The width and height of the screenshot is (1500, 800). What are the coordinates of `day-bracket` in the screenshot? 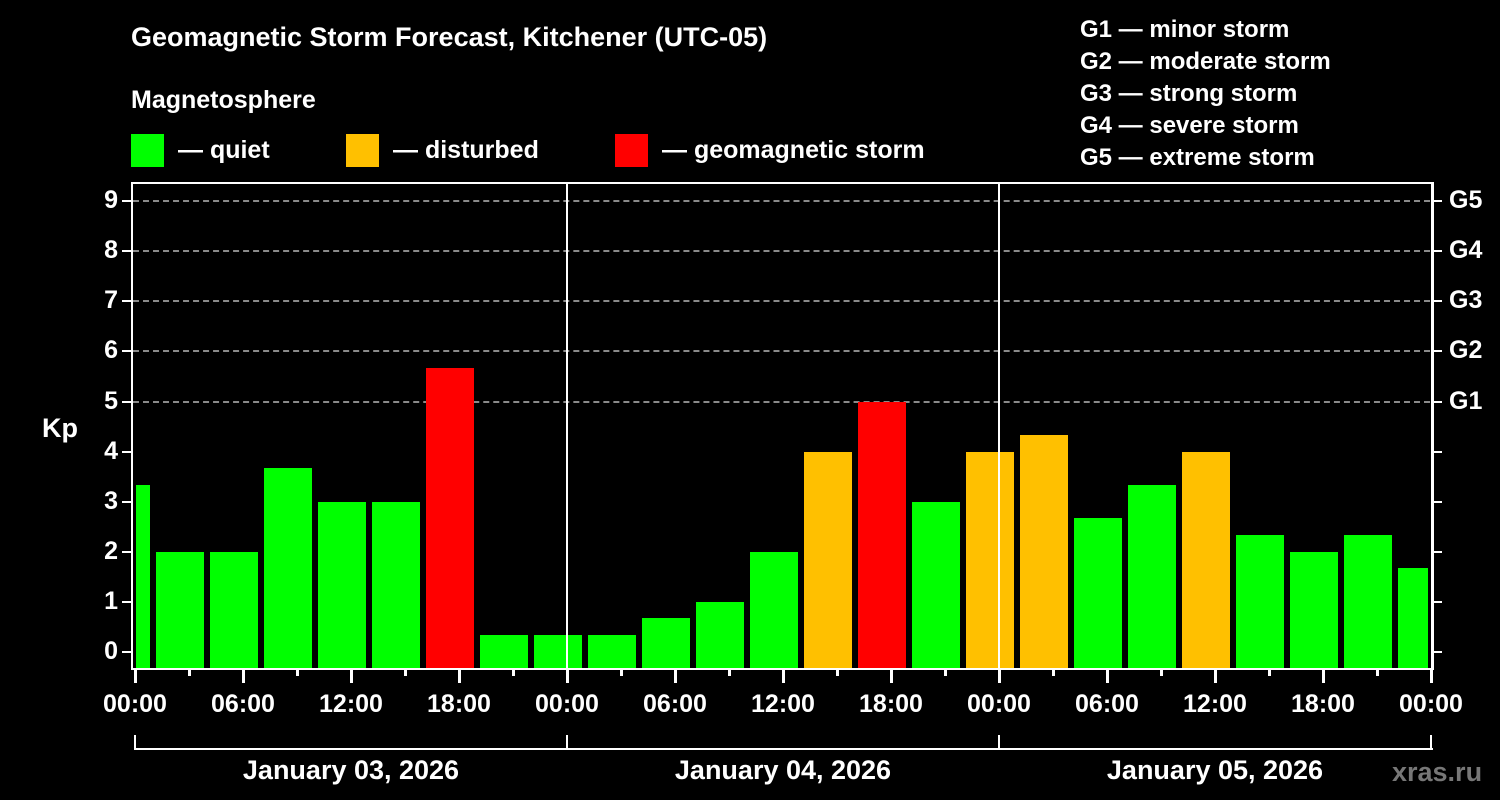 It's located at (783, 749).